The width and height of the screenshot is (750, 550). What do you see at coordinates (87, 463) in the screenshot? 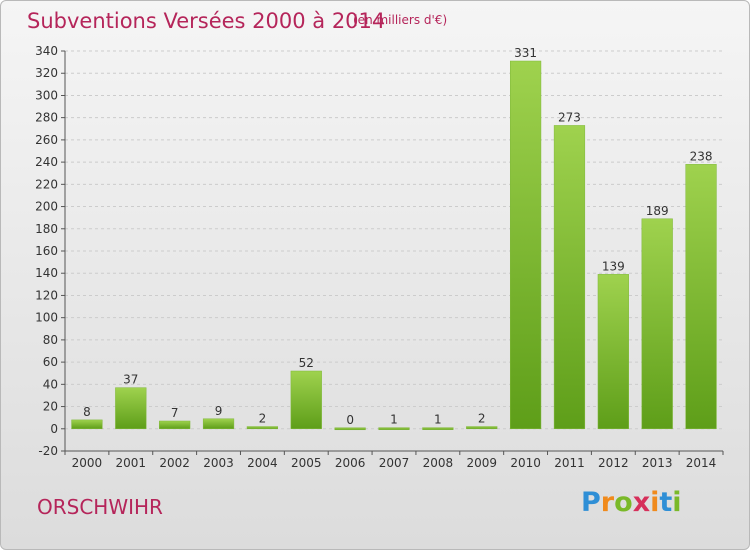
I see `x-tick-label: 2000` at bounding box center [87, 463].